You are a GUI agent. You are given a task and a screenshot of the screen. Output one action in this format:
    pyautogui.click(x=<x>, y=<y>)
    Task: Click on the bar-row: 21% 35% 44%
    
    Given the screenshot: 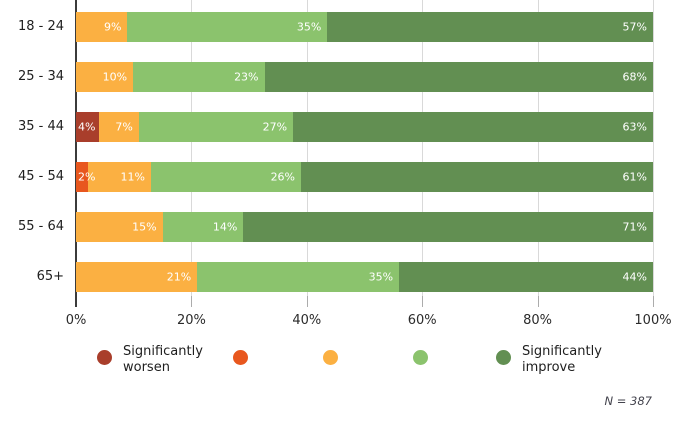 What is the action you would take?
    pyautogui.click(x=364, y=277)
    